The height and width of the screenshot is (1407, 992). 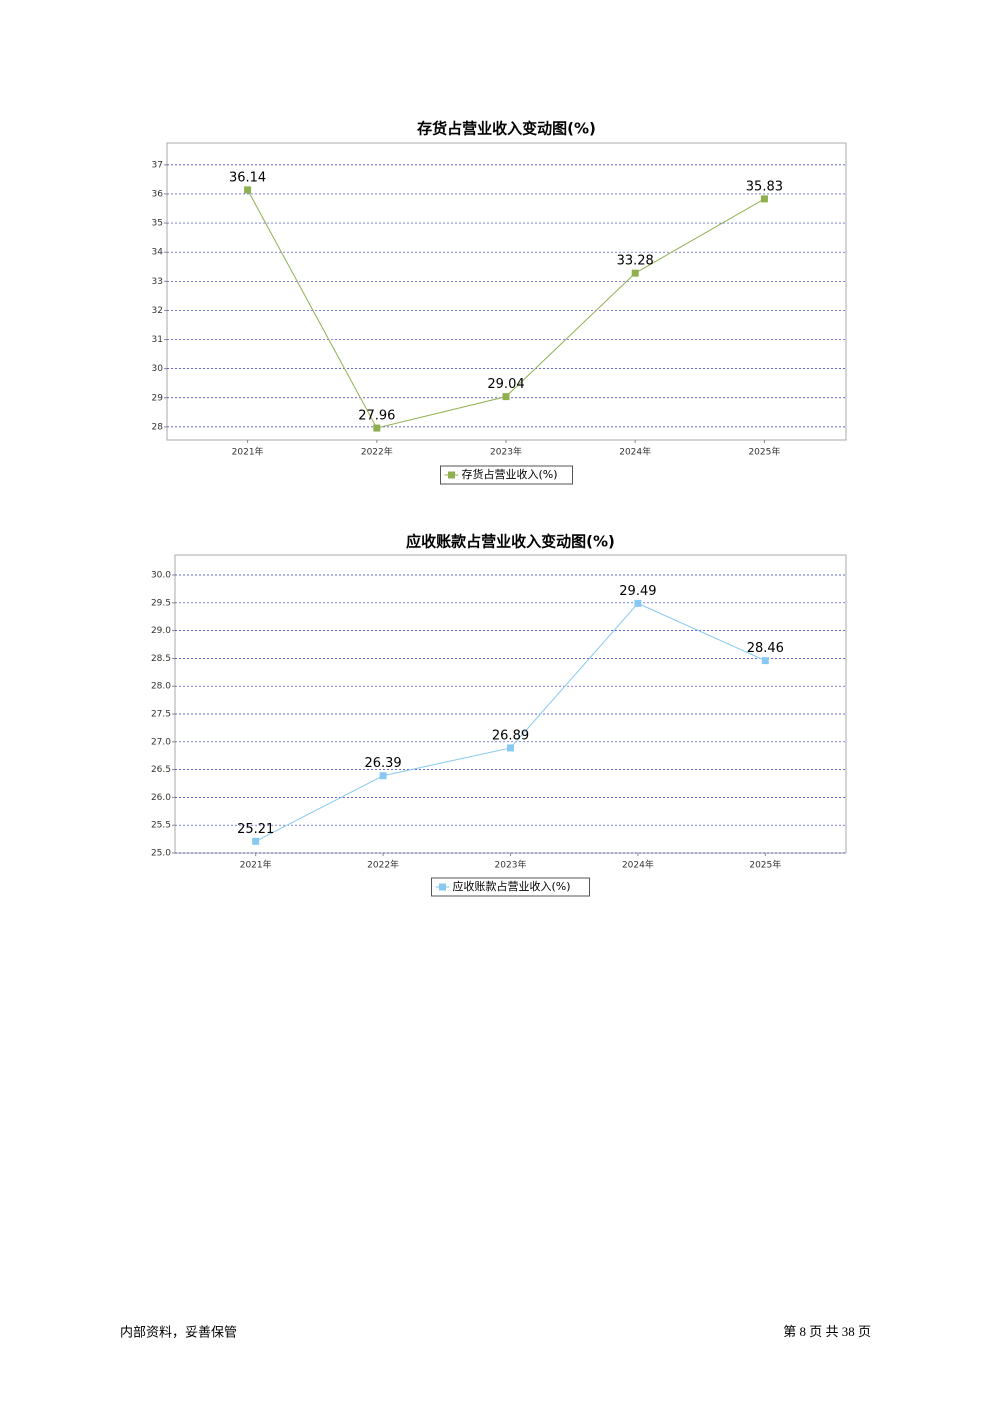 I want to click on y-tick-label: 26.5, so click(x=161, y=770).